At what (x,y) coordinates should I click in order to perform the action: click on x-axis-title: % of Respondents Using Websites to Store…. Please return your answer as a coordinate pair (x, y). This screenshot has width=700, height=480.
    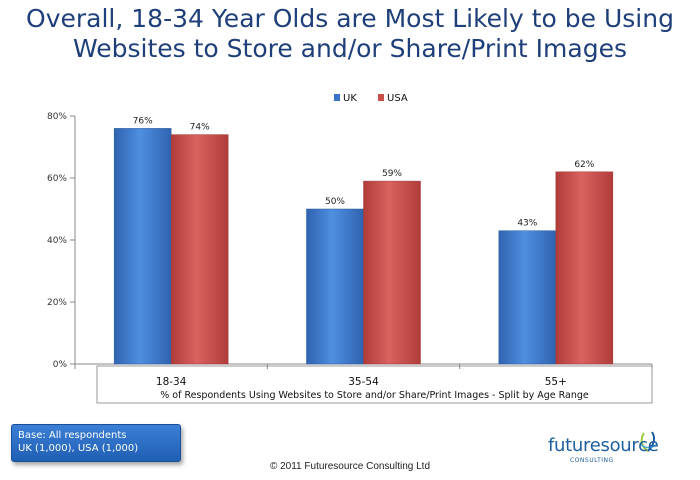
    Looking at the image, I should click on (374, 395).